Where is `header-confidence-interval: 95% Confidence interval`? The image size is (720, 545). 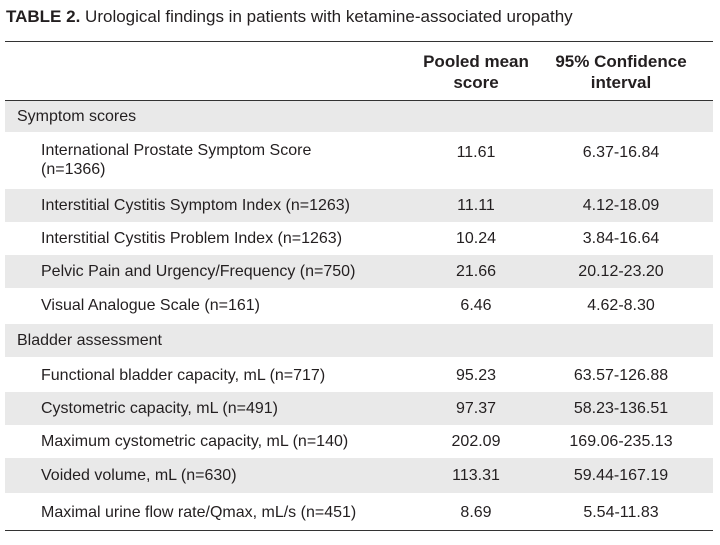
header-confidence-interval: 95% Confidence interval is located at coordinates (621, 72).